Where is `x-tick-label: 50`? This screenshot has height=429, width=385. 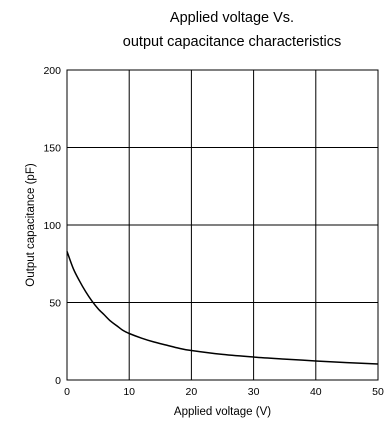
x-tick-label: 50 is located at coordinates (378, 392).